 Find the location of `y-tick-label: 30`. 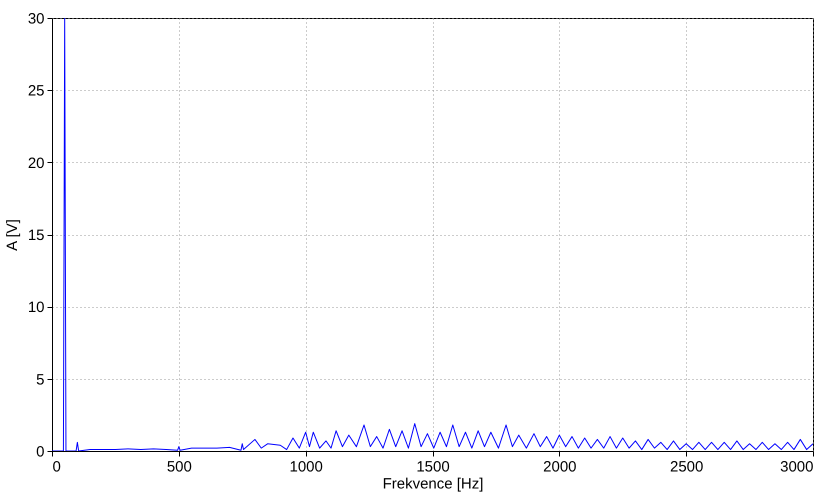

y-tick-label: 30 is located at coordinates (36, 19).